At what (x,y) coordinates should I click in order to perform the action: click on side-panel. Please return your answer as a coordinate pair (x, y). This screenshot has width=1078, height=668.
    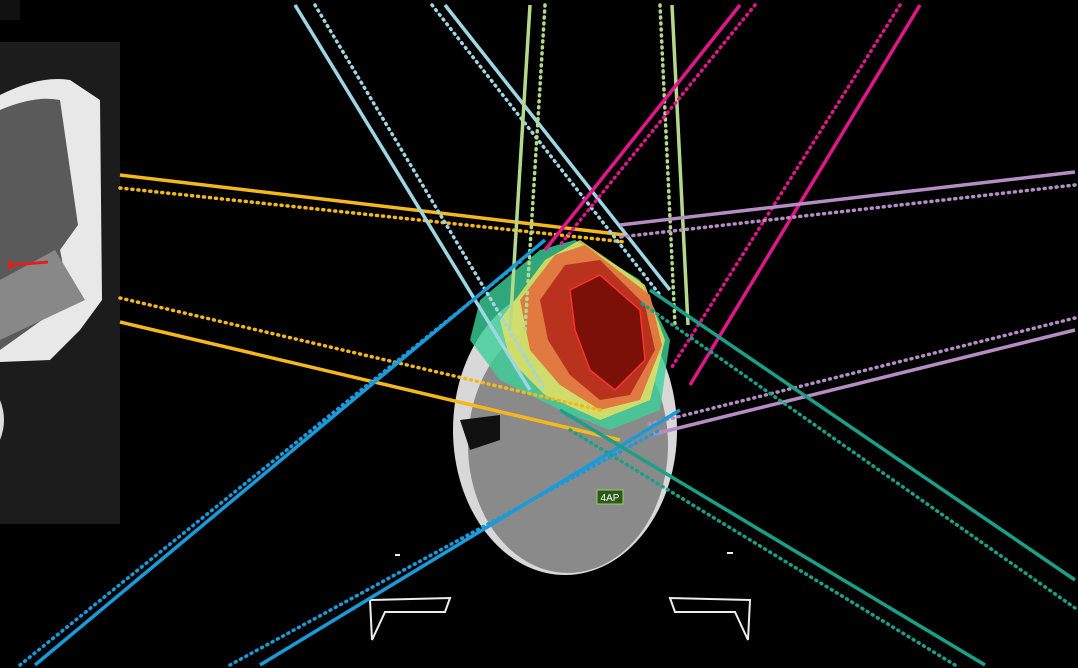
    Looking at the image, I should click on (60, 283).